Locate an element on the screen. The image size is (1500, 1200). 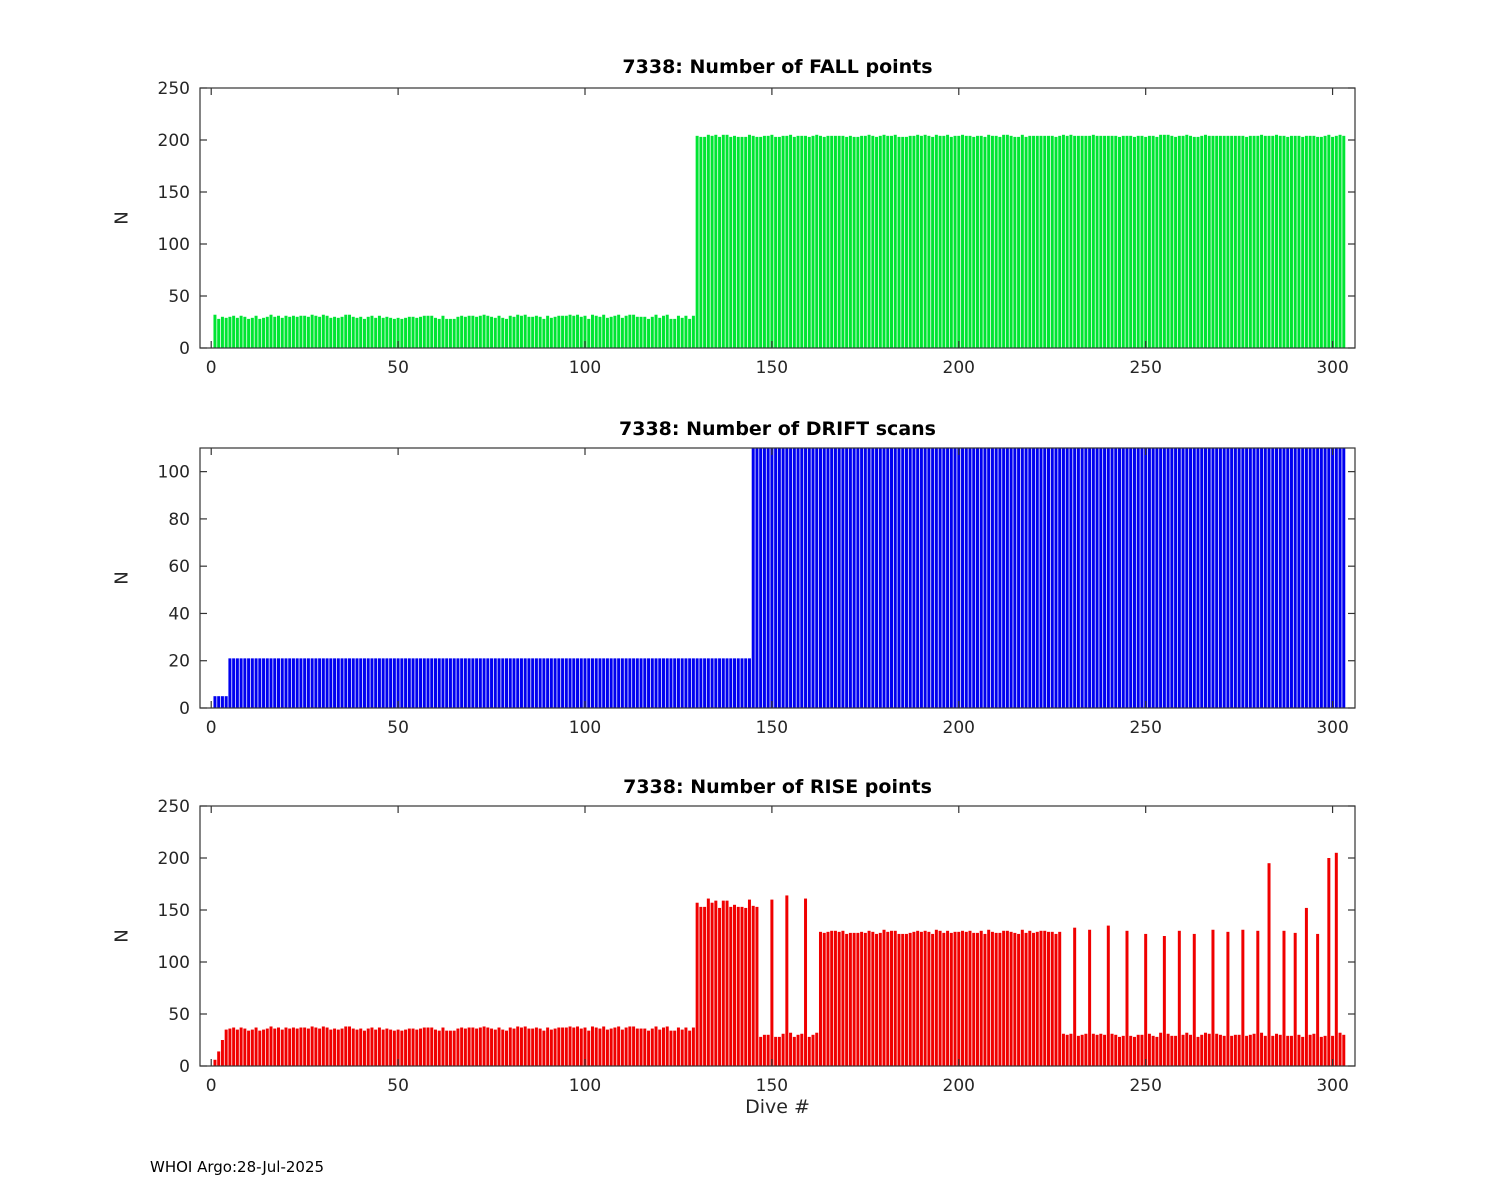
fall-y-axis-label: N is located at coordinates (122, 218).